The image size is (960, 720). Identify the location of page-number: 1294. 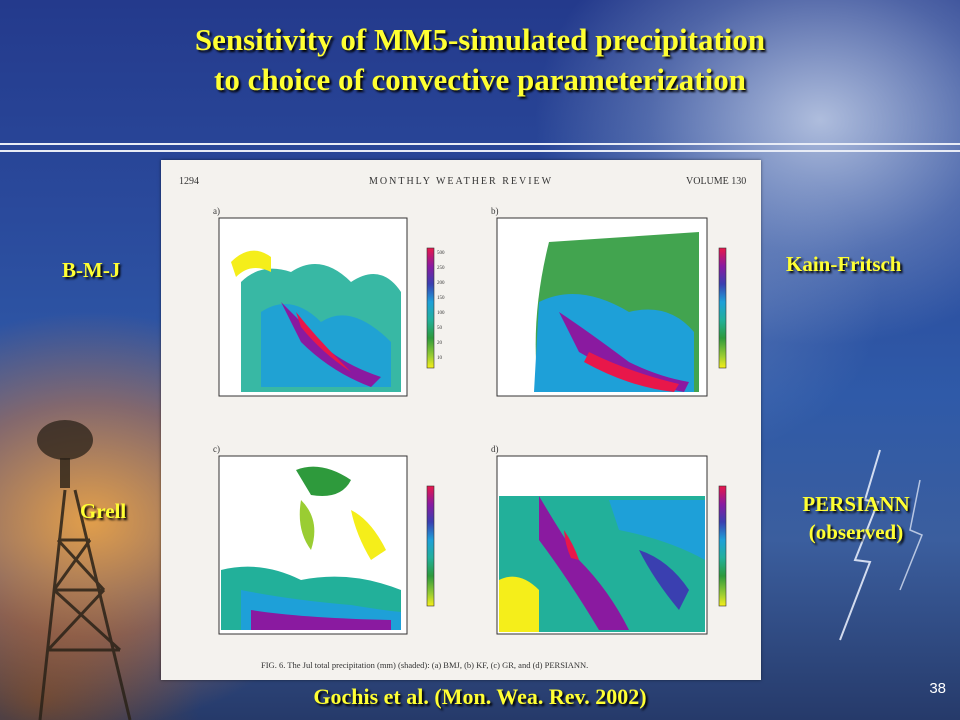
(189, 181).